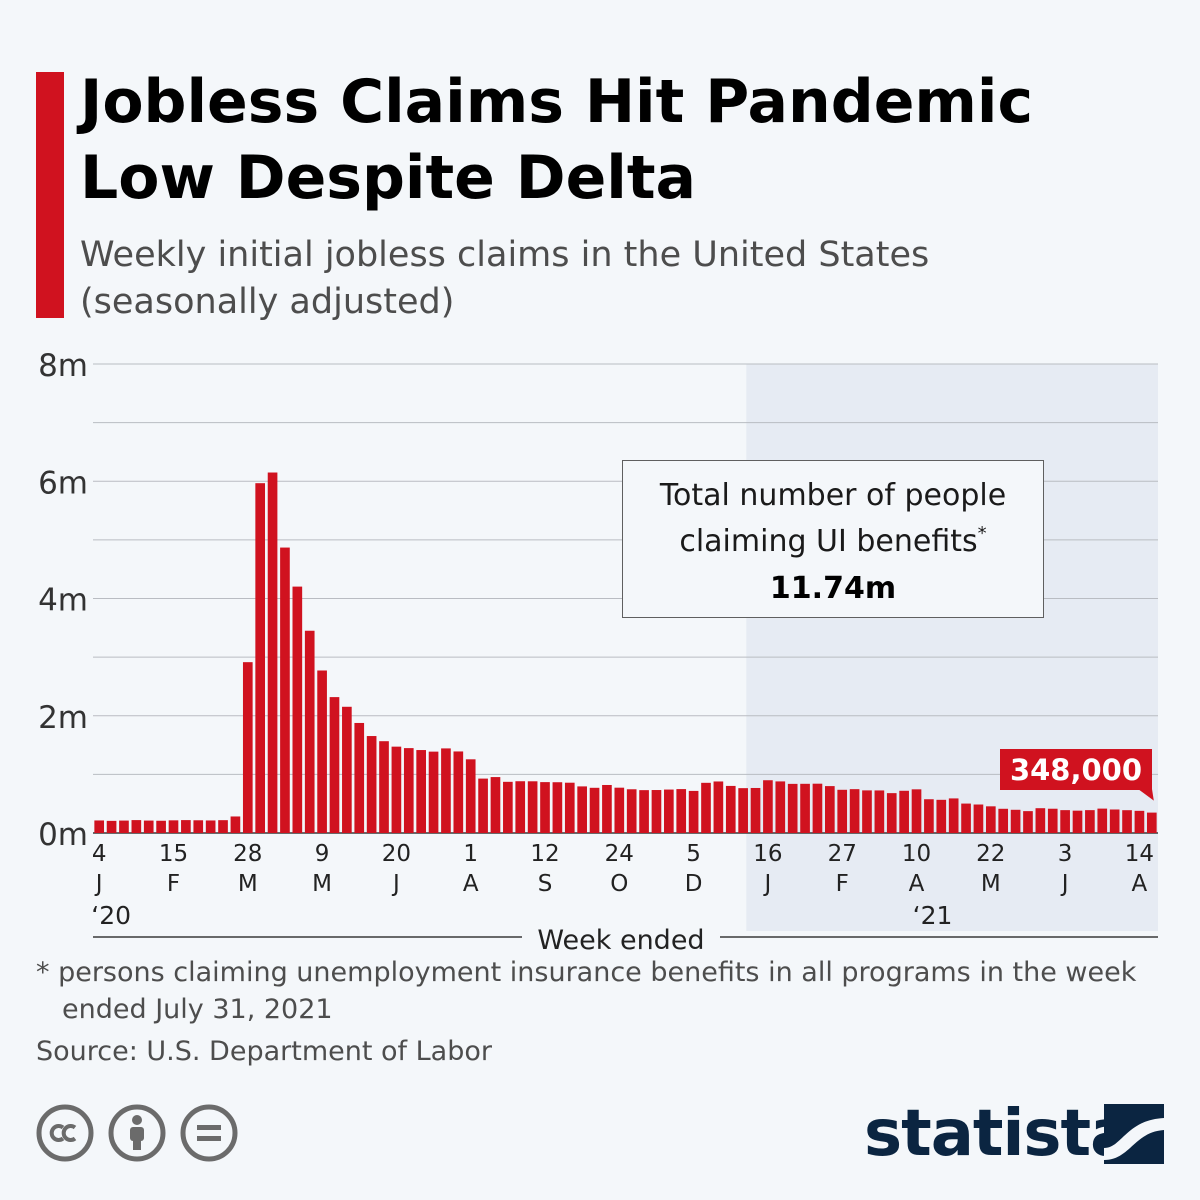 The width and height of the screenshot is (1200, 1200). Describe the element at coordinates (916, 854) in the screenshot. I see `x-tick-day: 10` at that location.